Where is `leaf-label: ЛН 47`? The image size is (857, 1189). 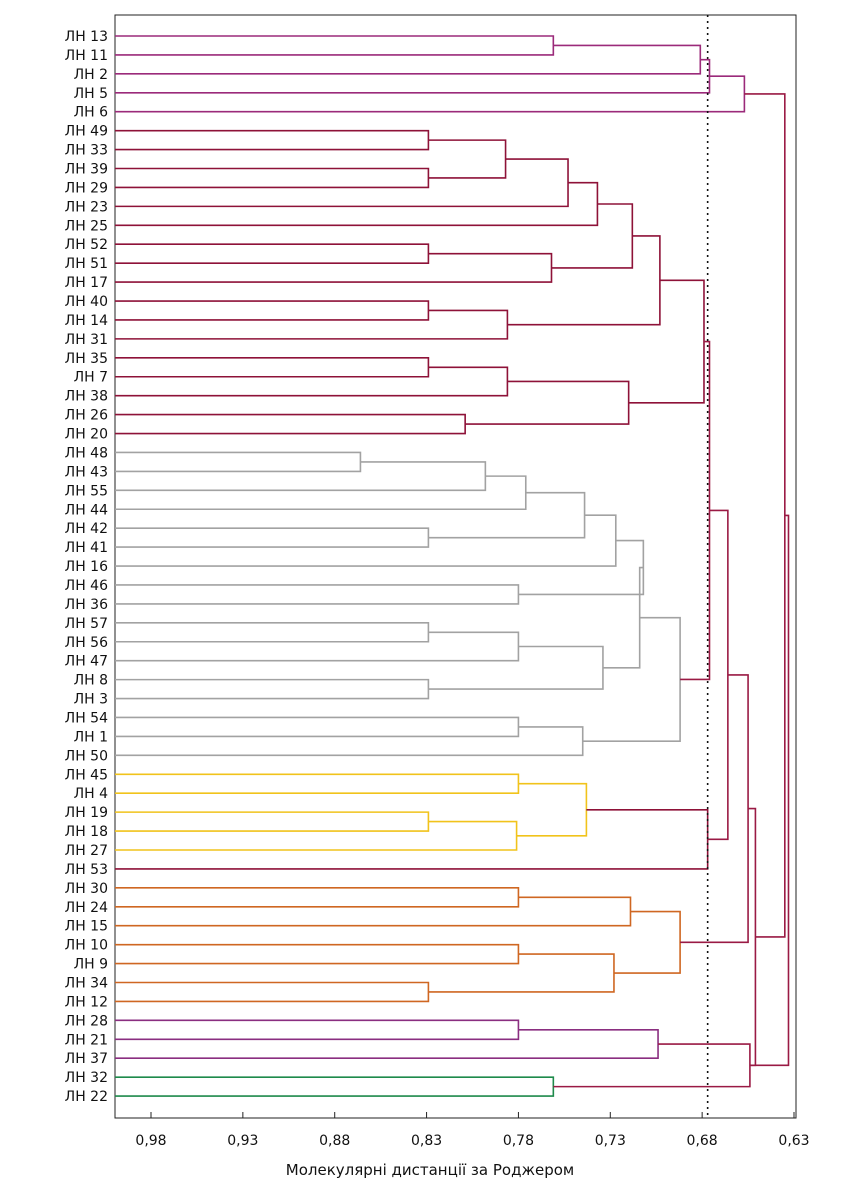
leaf-label: ЛН 47 is located at coordinates (86, 662).